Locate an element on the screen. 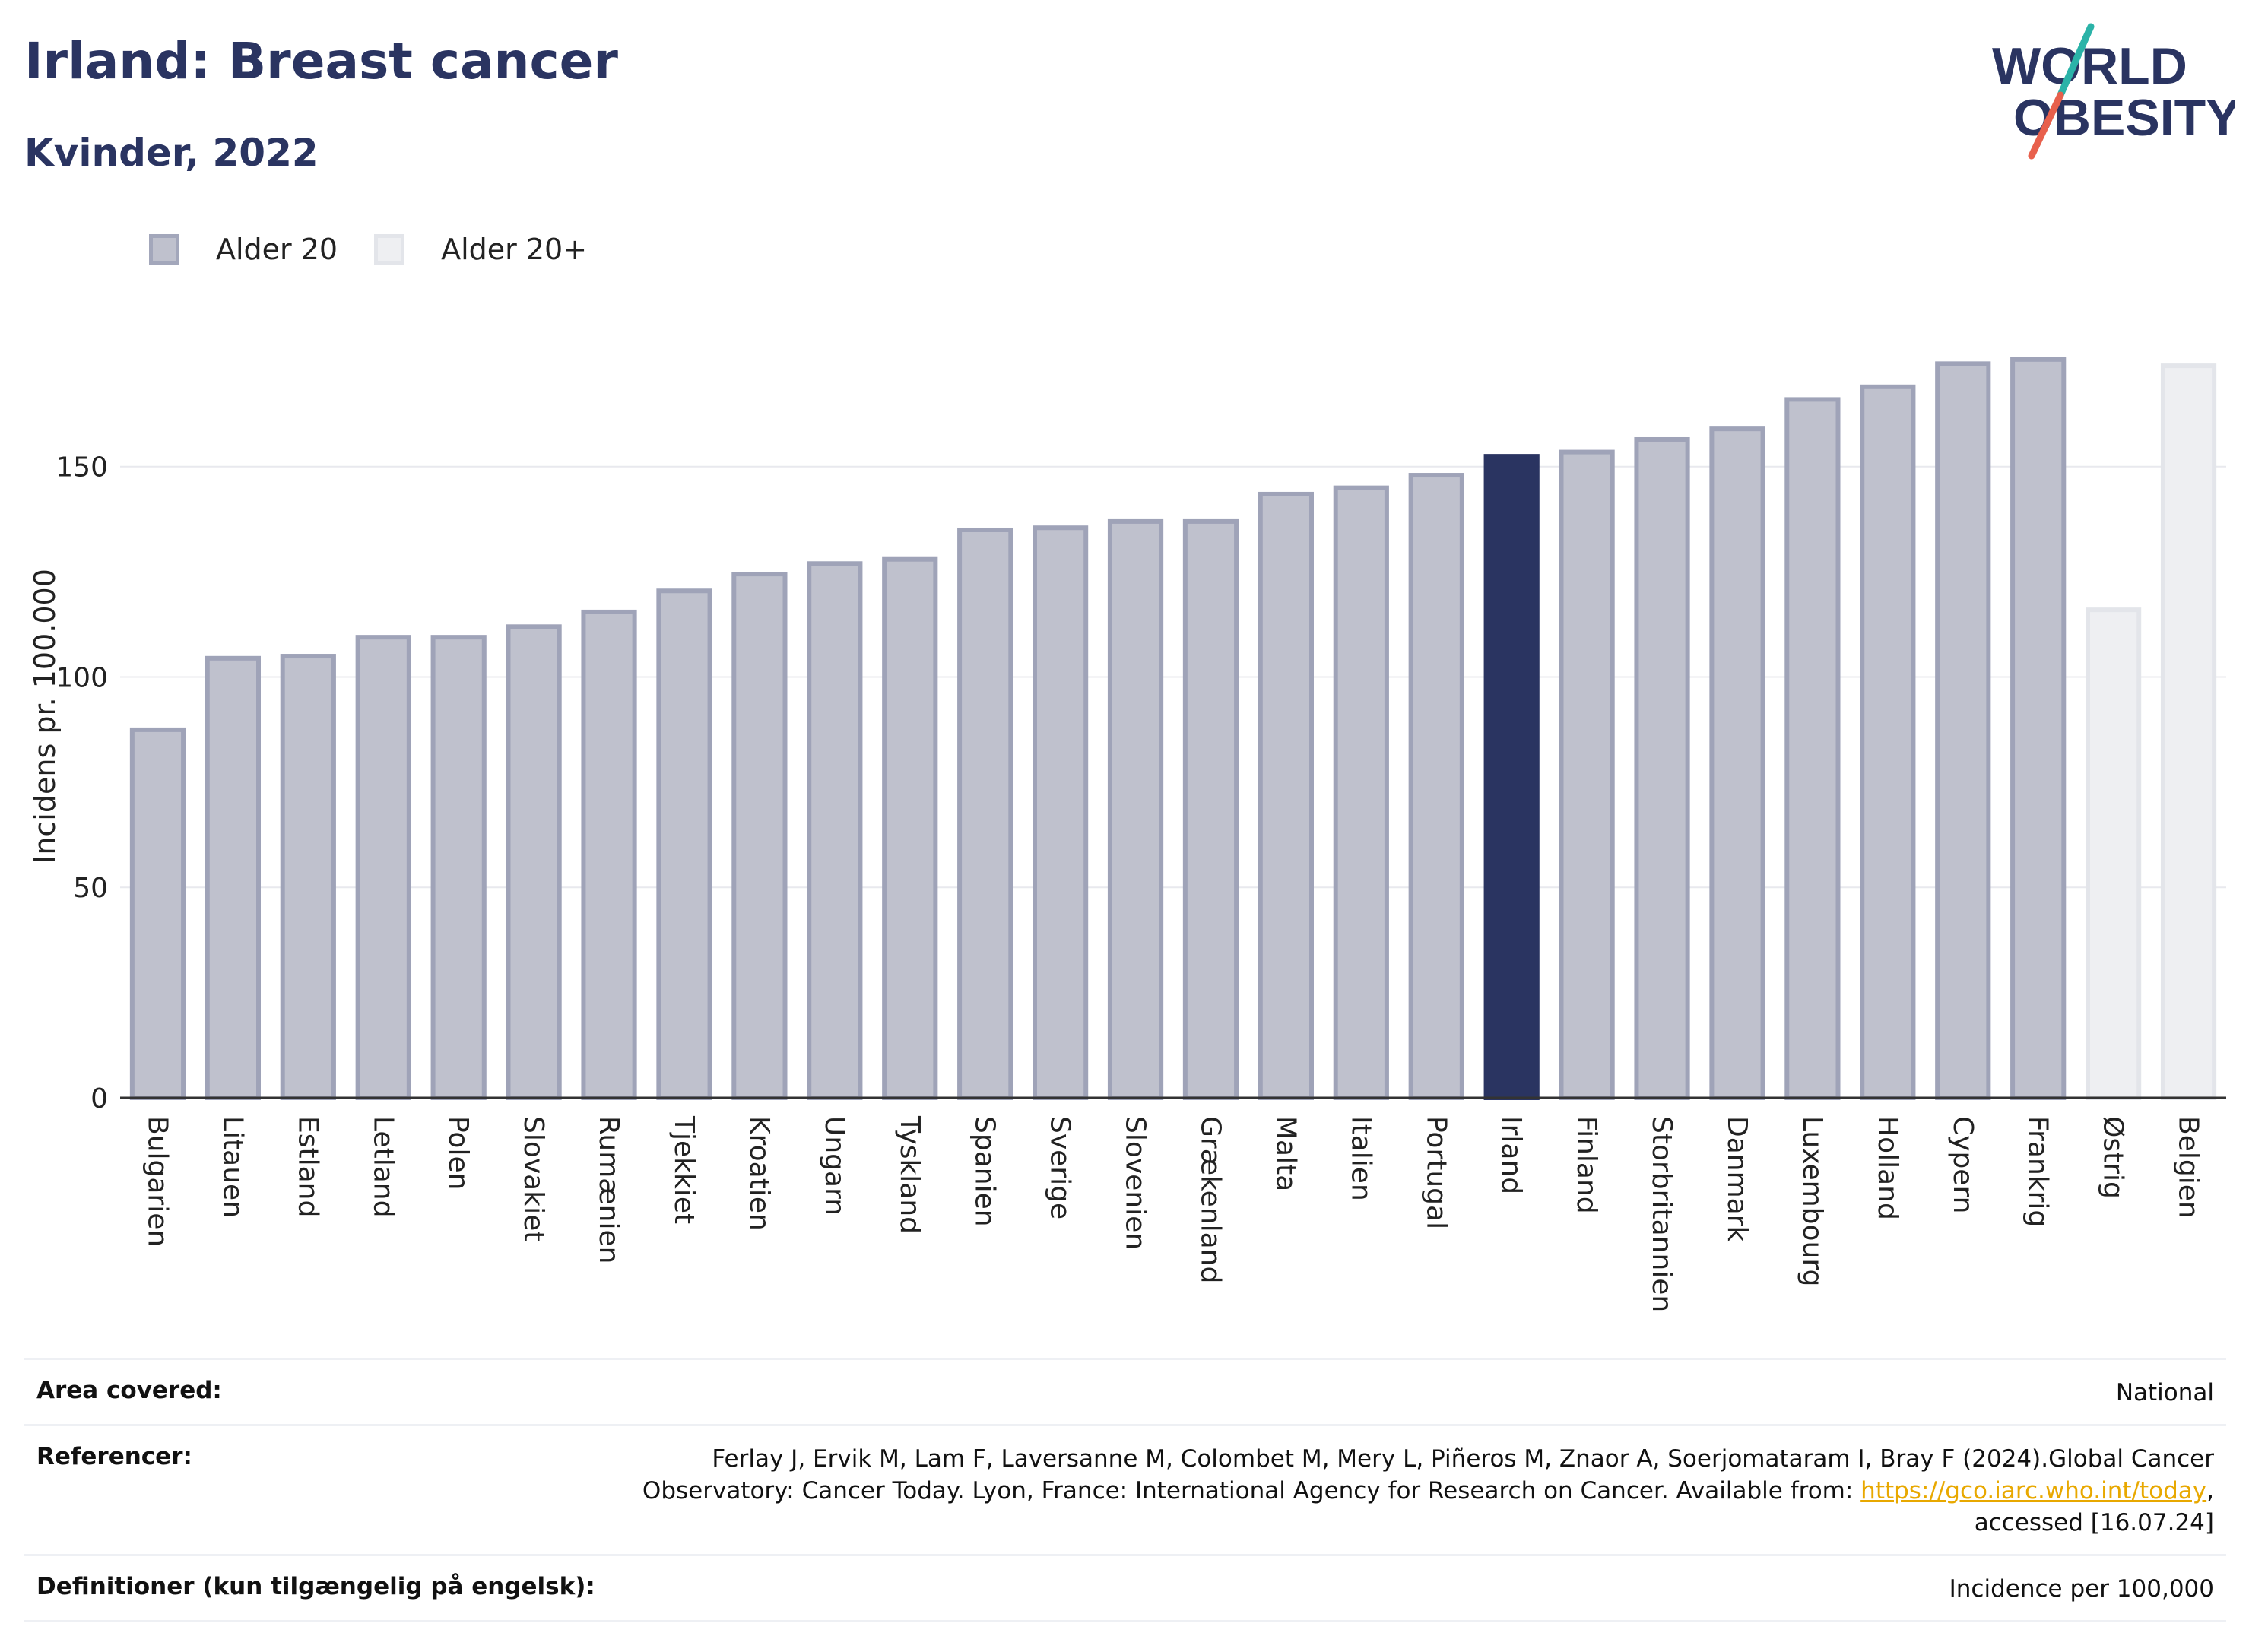  x-tick-label: Slovenien is located at coordinates (1135, 1183).